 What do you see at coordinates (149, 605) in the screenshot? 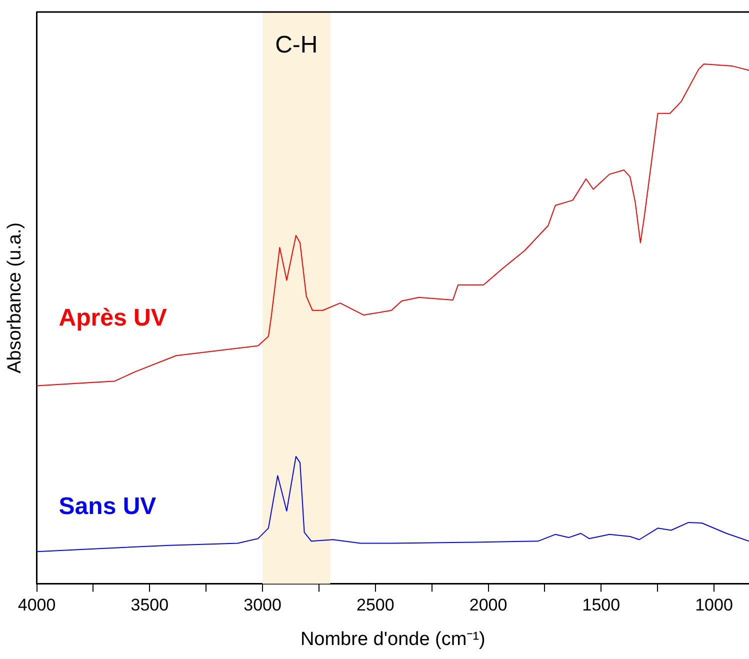
I see `x-tick-label: 3500` at bounding box center [149, 605].